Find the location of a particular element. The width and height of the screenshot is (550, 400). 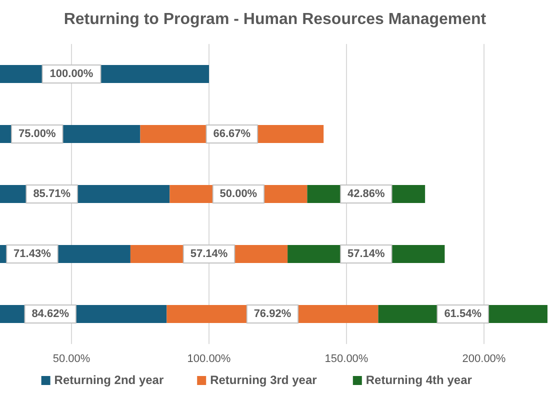

x-tick-label: 200.00% is located at coordinates (484, 359).